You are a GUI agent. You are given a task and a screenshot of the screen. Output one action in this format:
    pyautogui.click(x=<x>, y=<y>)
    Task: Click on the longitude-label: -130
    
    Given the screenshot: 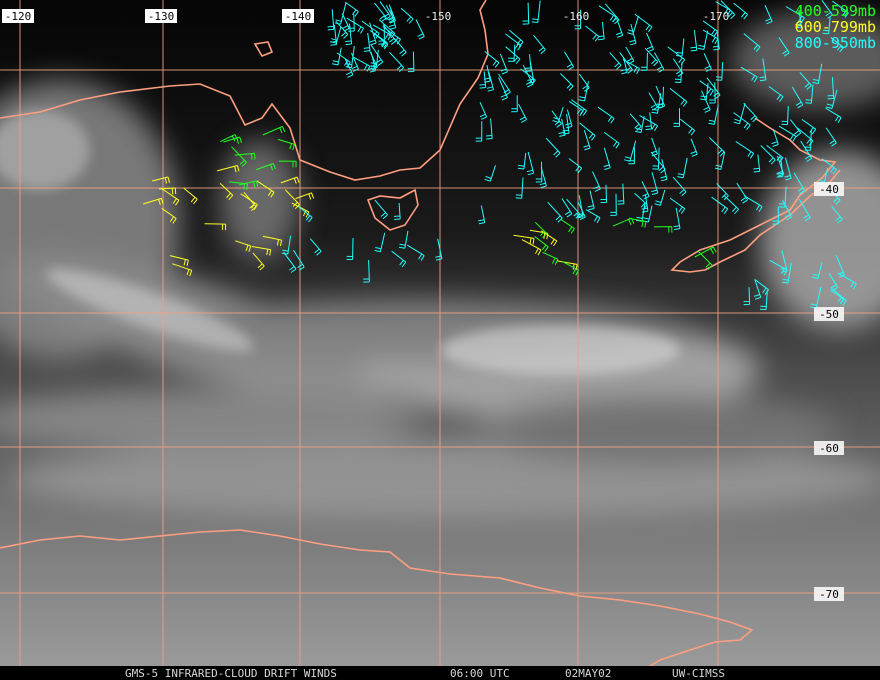 What is the action you would take?
    pyautogui.click(x=161, y=16)
    